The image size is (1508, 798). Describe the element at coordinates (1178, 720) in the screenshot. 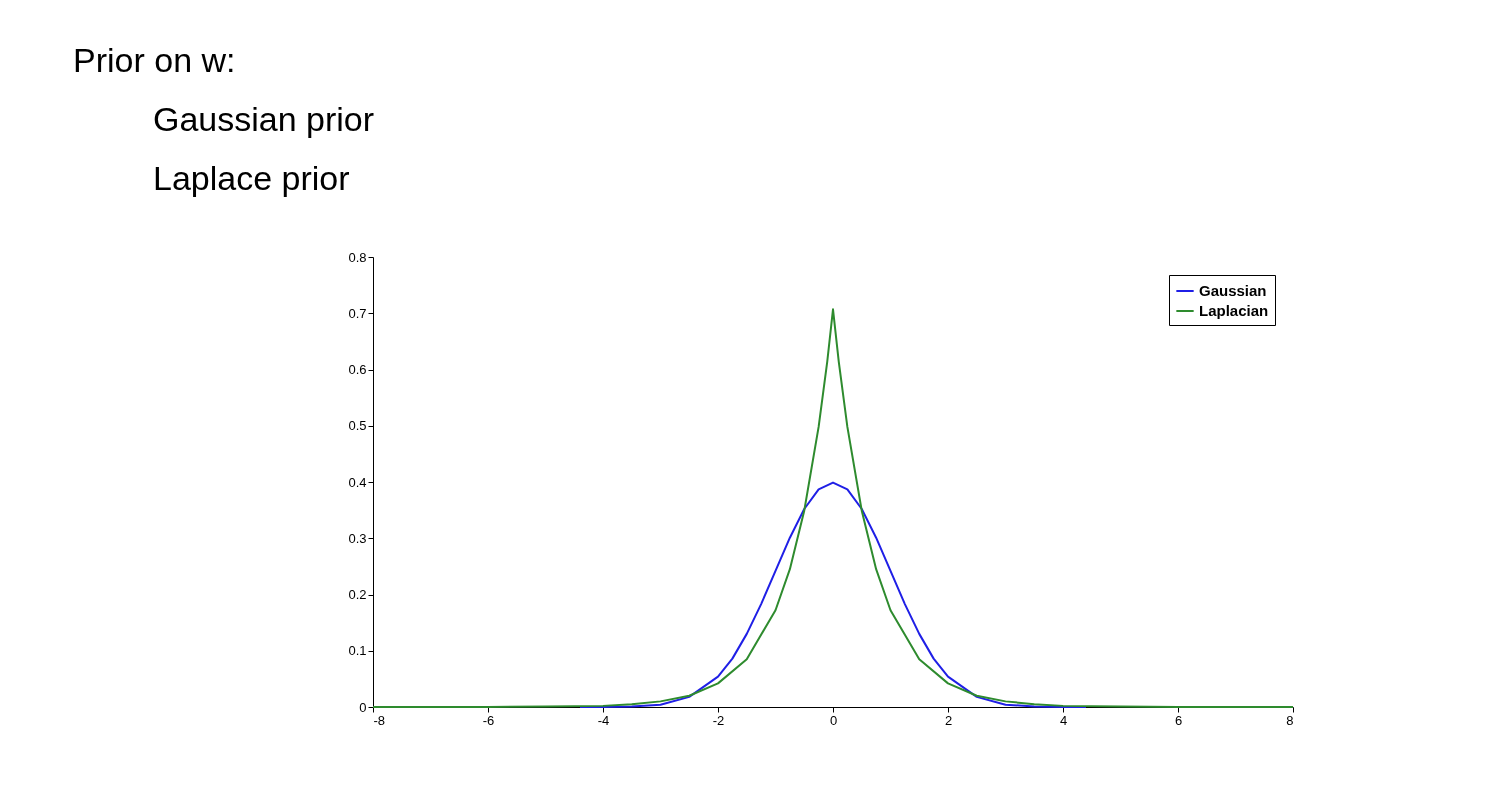

I see `x-tick-label: 6` at that location.